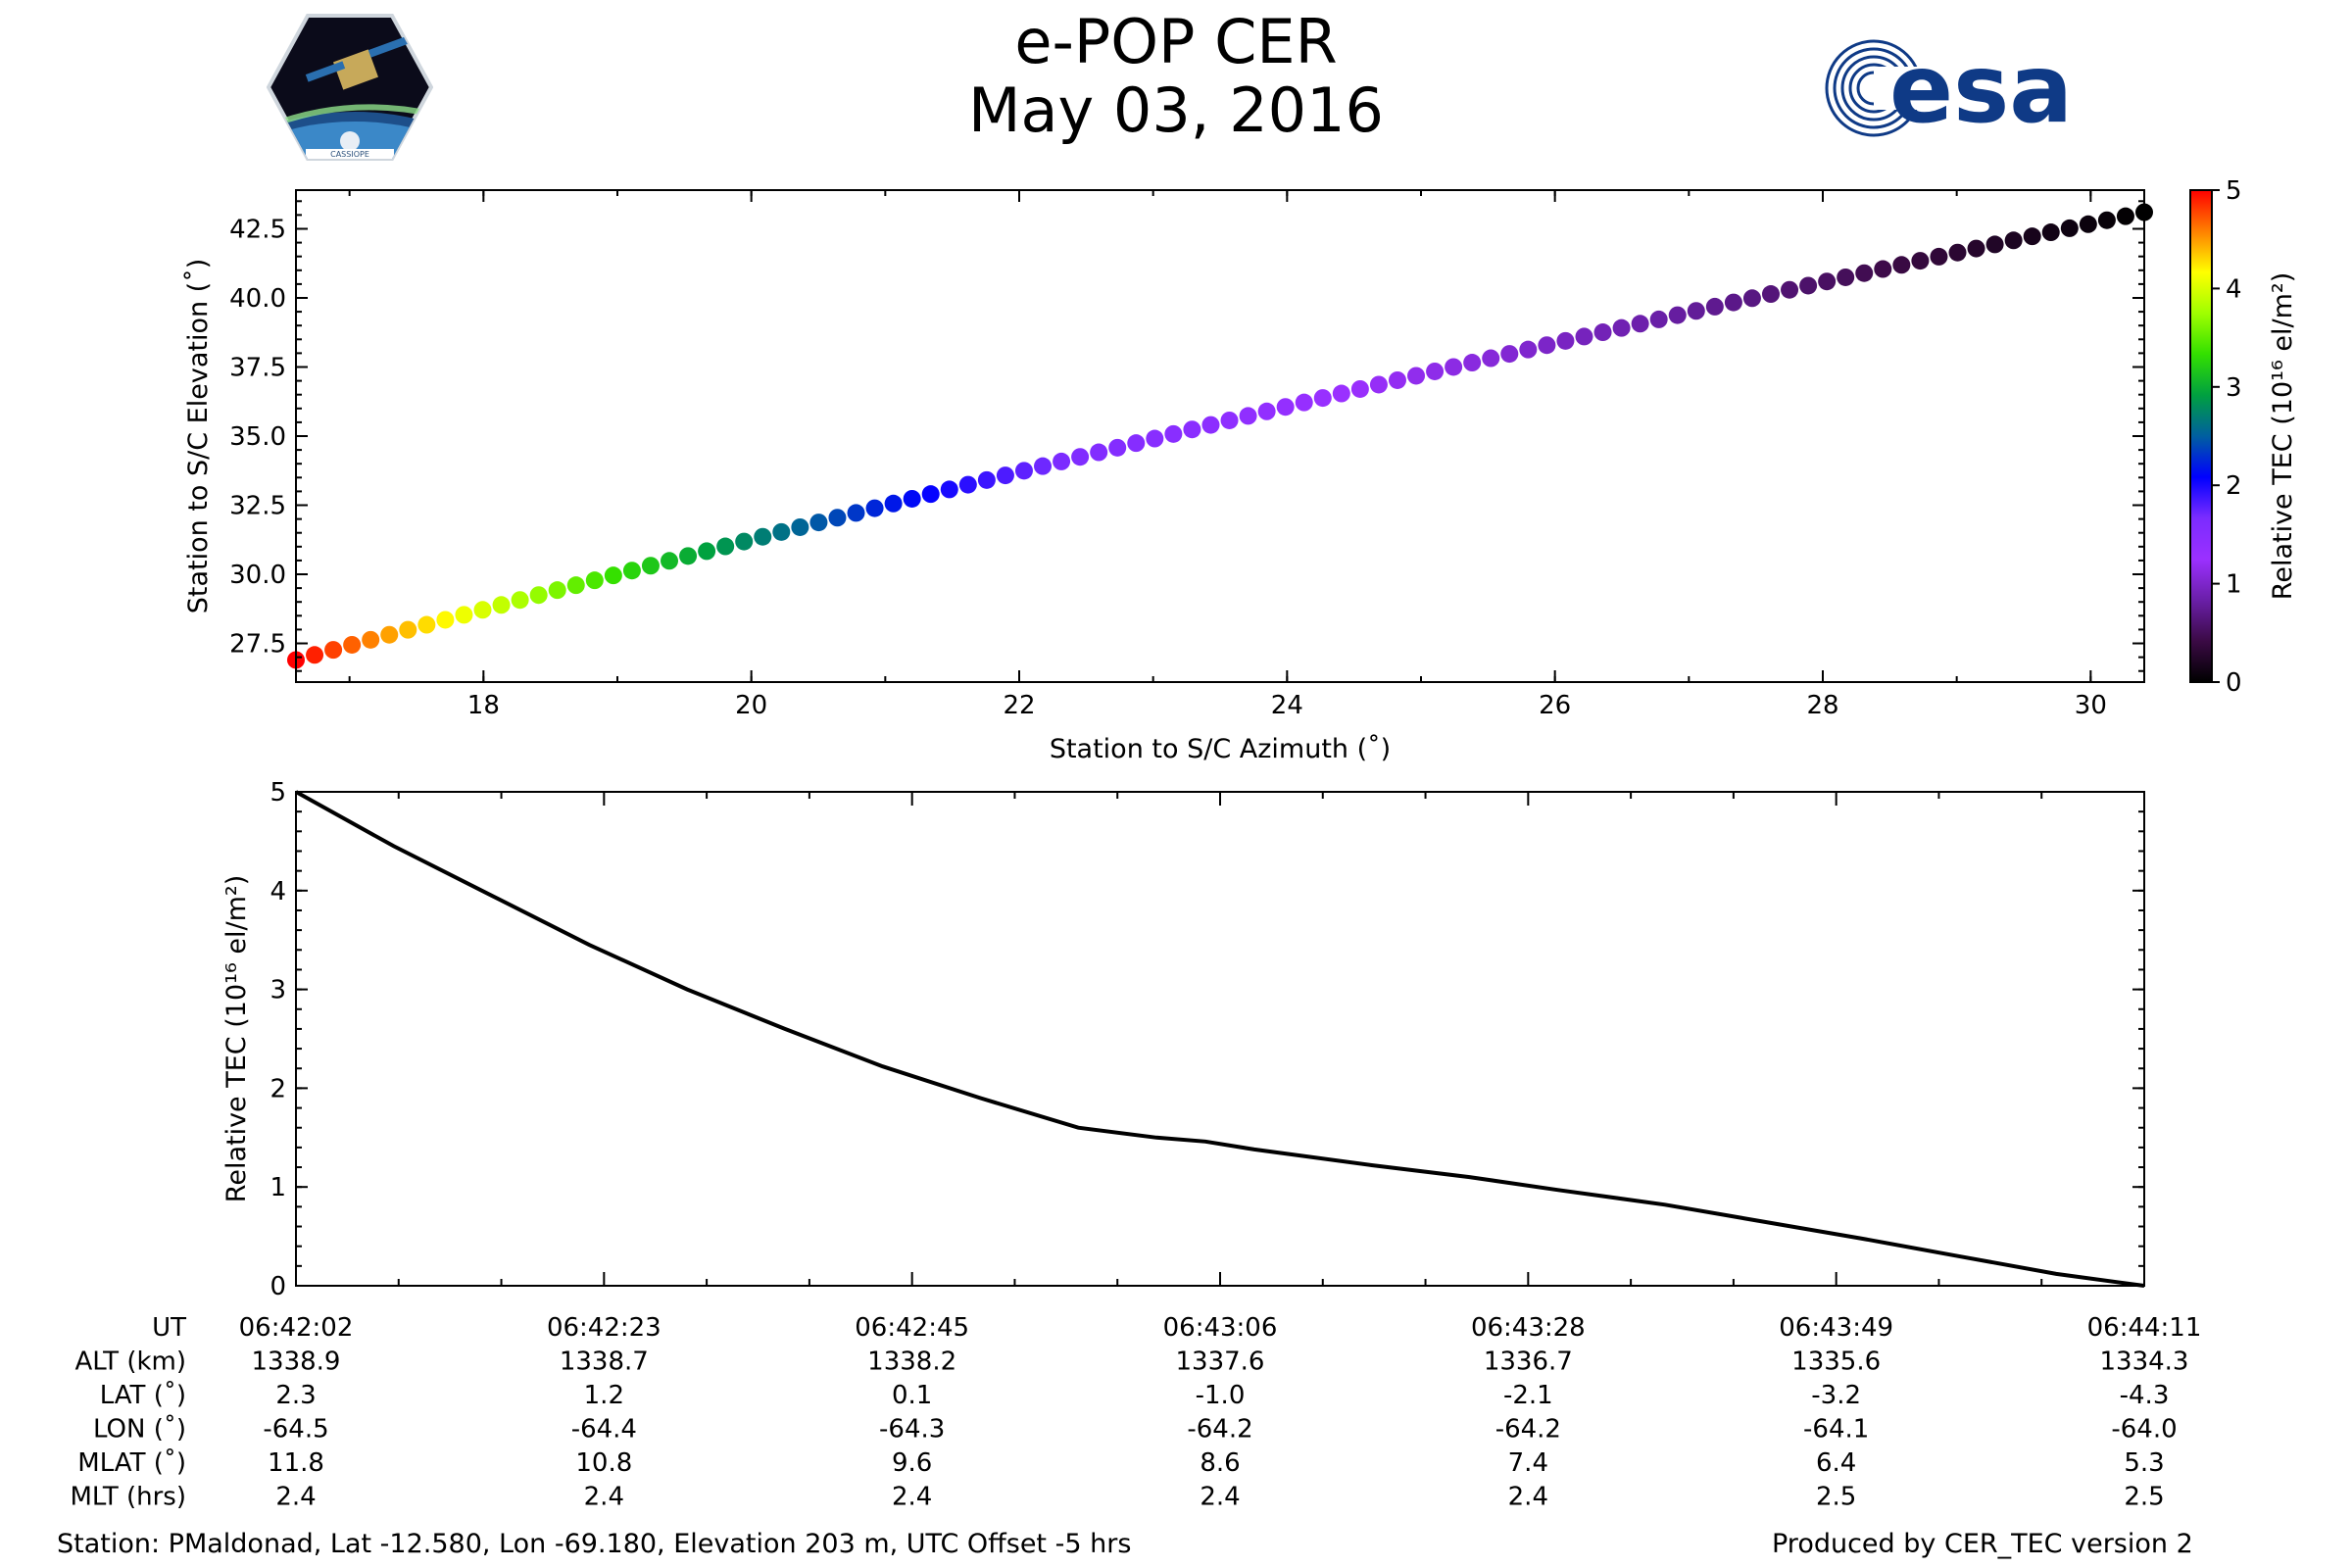 Image resolution: width=2352 pixels, height=1568 pixels. What do you see at coordinates (129, 1497) in the screenshot?
I see `ephemeris-row-label: MLT (hrs)` at bounding box center [129, 1497].